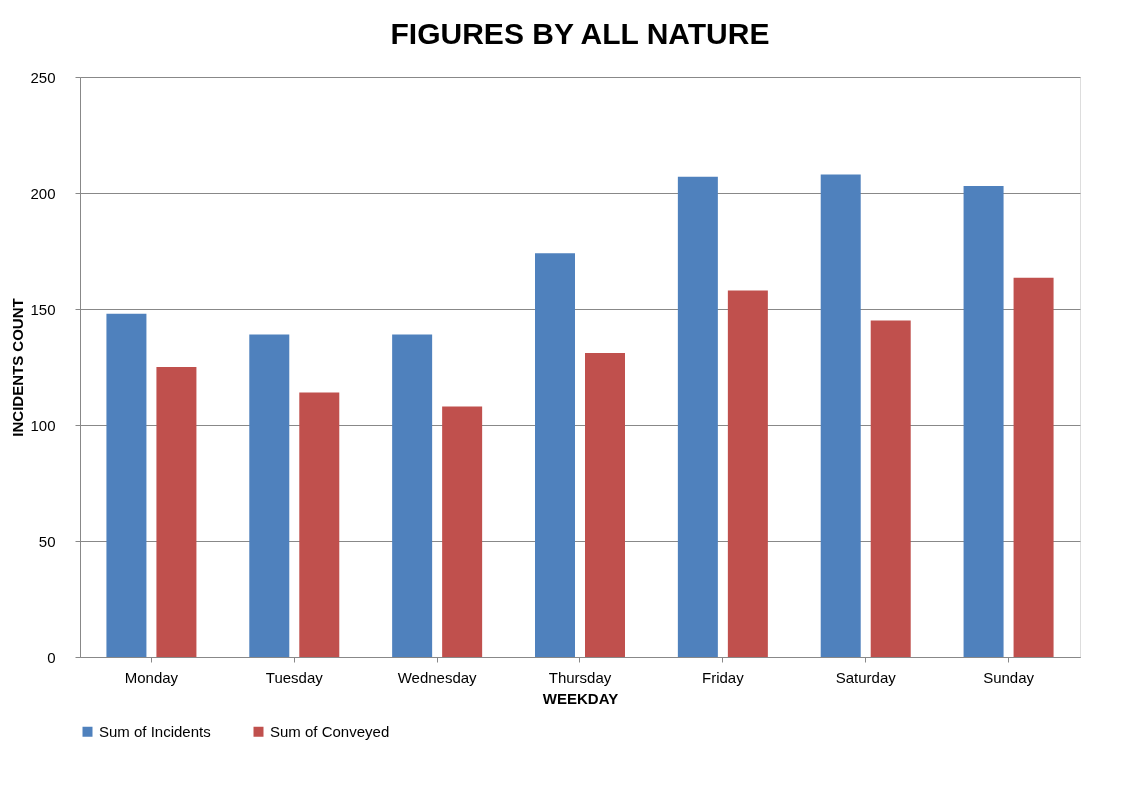 The height and width of the screenshot is (796, 1123). Describe the element at coordinates (723, 677) in the screenshot. I see `x-tick-label: Friday` at that location.